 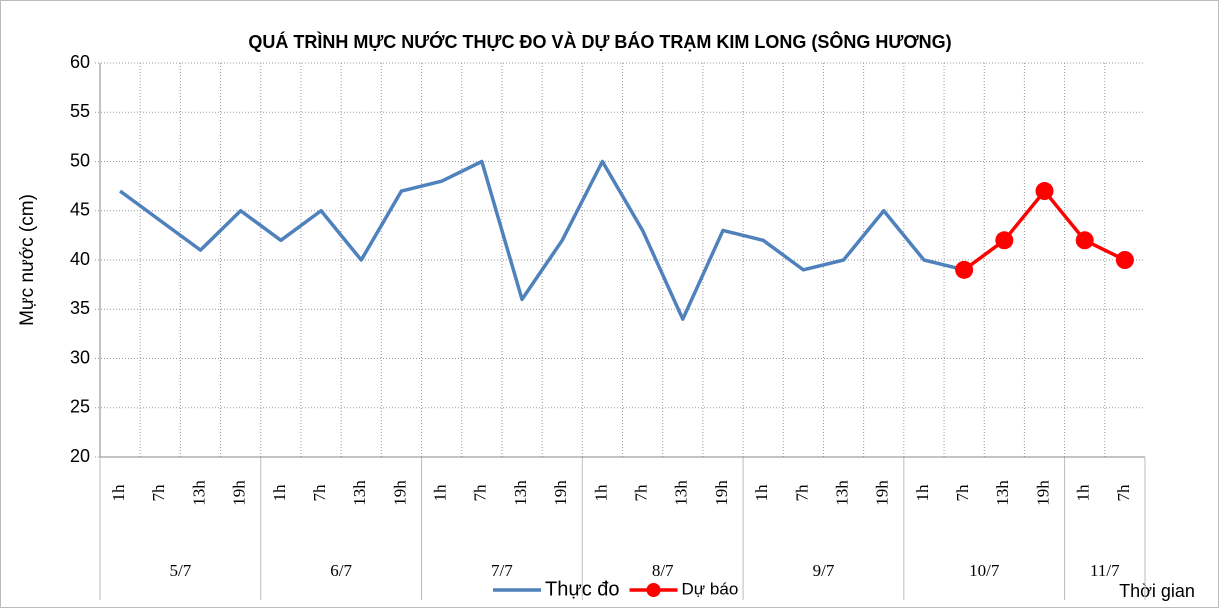 What do you see at coordinates (80, 160) in the screenshot?
I see `y-tick-label: 50` at bounding box center [80, 160].